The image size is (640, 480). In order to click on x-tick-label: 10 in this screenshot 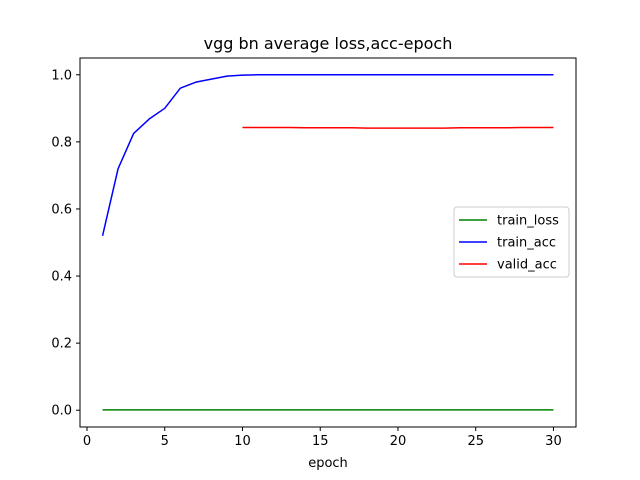, I will do `click(242, 441)`.